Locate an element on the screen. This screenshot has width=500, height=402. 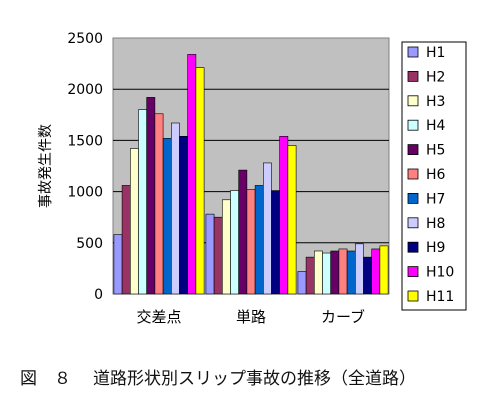
legend-label-h6: H6 is located at coordinates (436, 175).